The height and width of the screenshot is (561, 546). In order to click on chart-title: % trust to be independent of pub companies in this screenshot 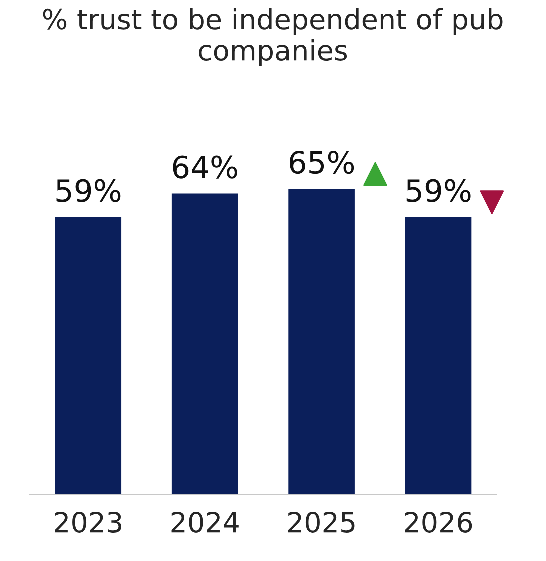, I will do `click(273, 37)`.